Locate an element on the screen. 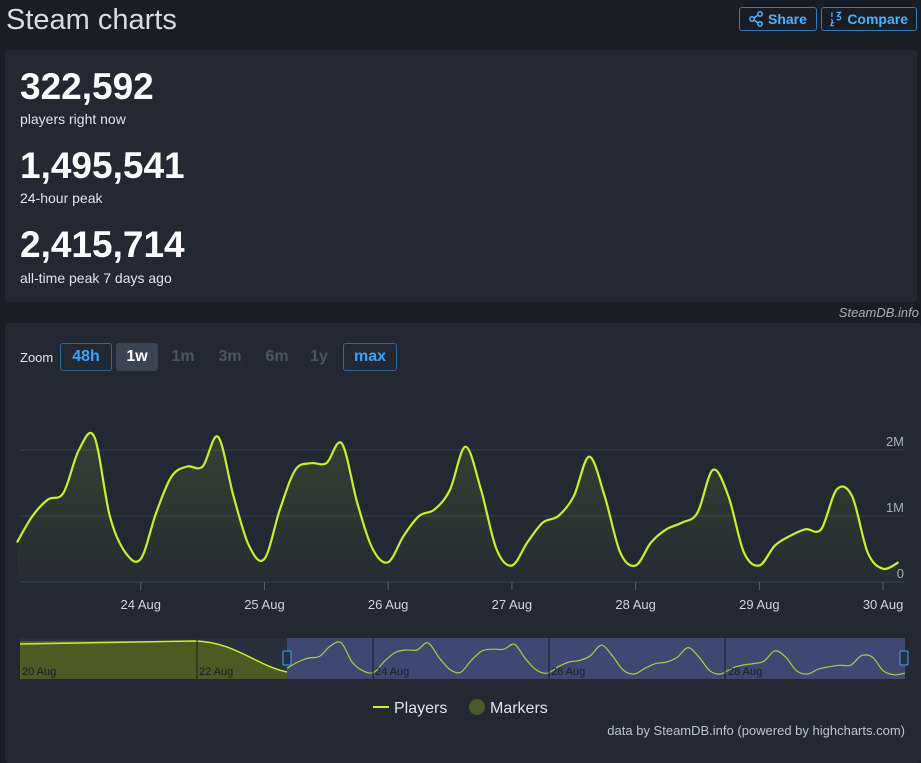 This screenshot has height=763, width=921. stat-value: 322,592 is located at coordinates (87, 86).